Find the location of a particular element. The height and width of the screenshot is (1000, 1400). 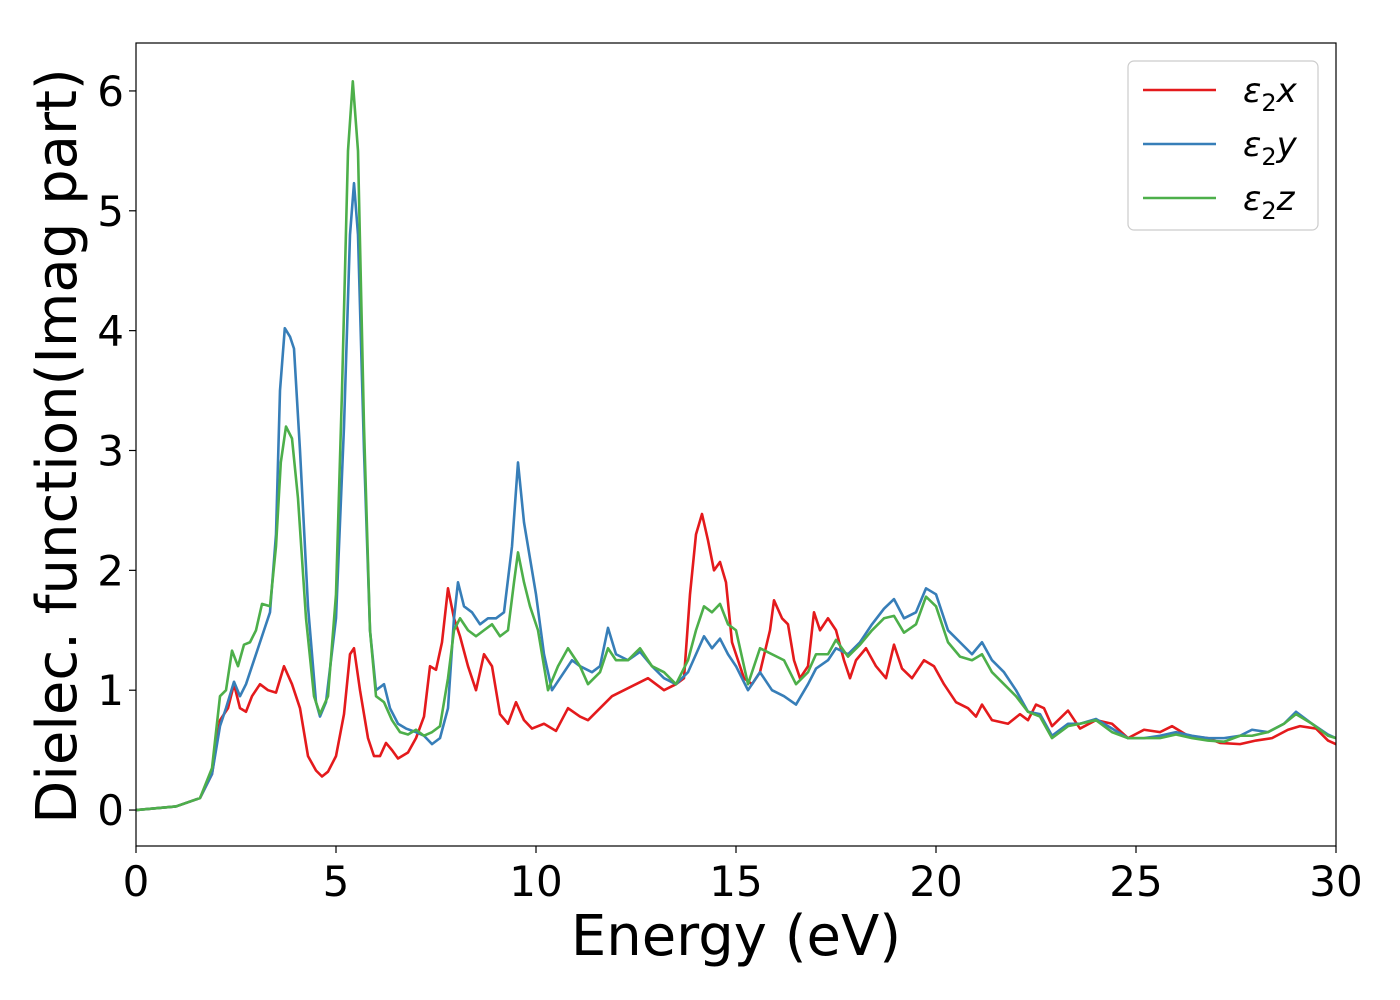

x-axis-title: Energy (eV) is located at coordinates (736, 936).